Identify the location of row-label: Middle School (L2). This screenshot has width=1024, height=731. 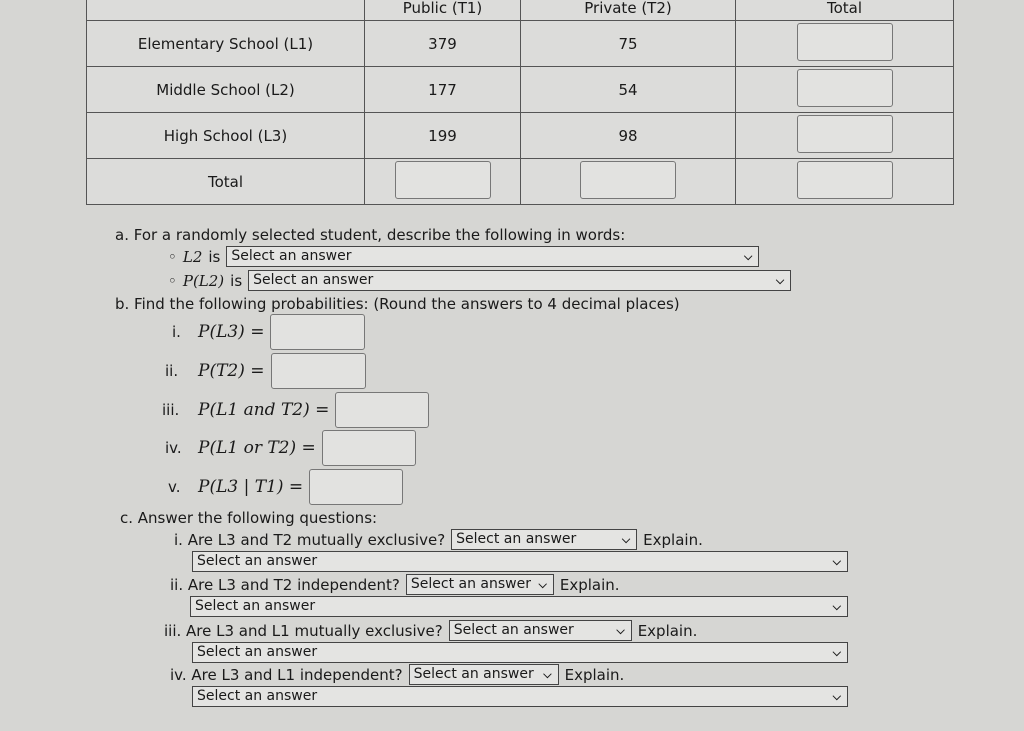
(225, 89).